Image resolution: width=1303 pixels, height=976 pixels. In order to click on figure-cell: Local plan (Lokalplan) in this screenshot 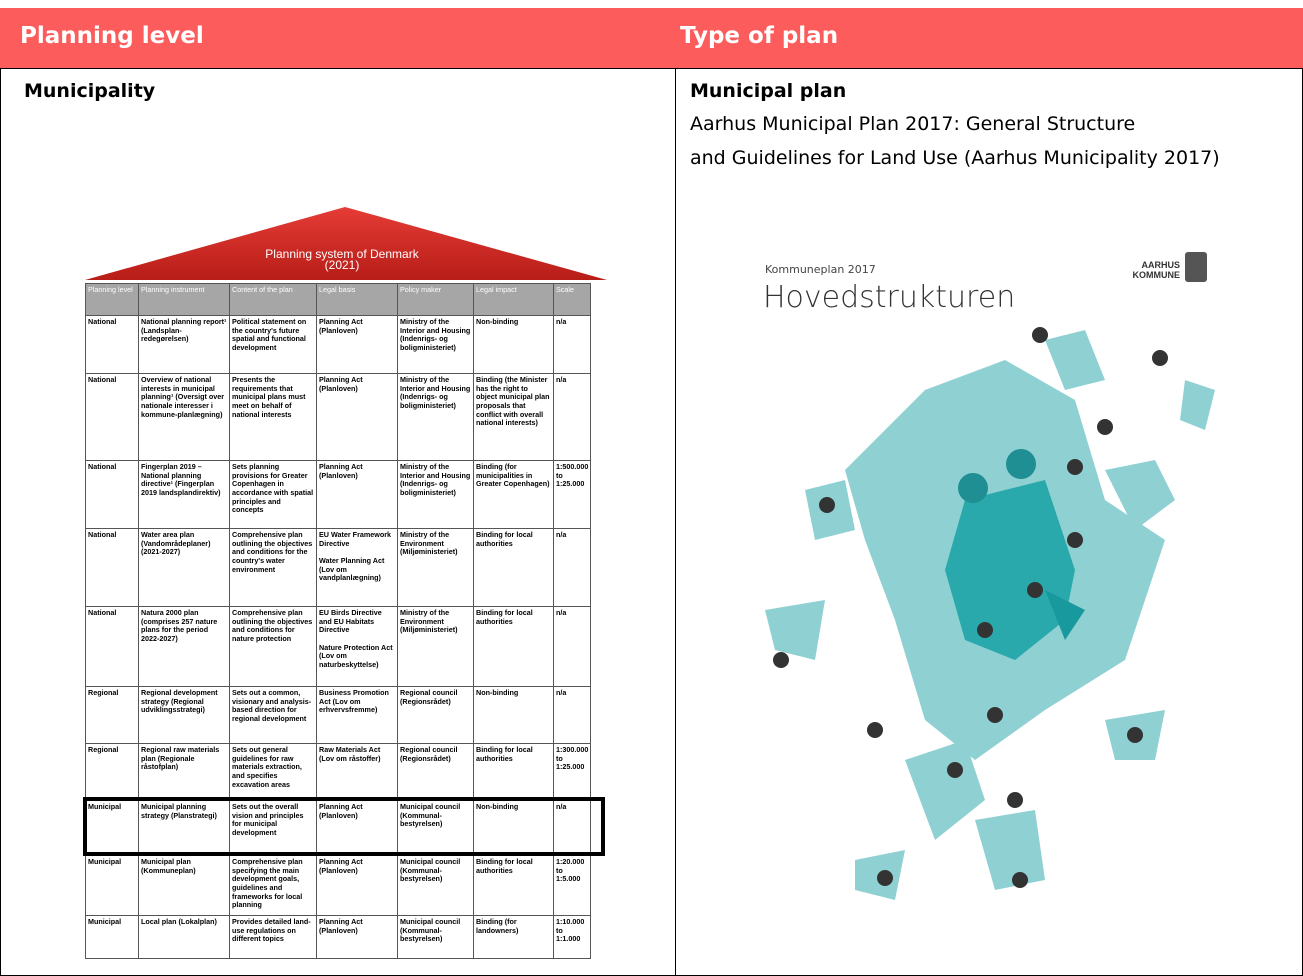, I will do `click(184, 937)`.